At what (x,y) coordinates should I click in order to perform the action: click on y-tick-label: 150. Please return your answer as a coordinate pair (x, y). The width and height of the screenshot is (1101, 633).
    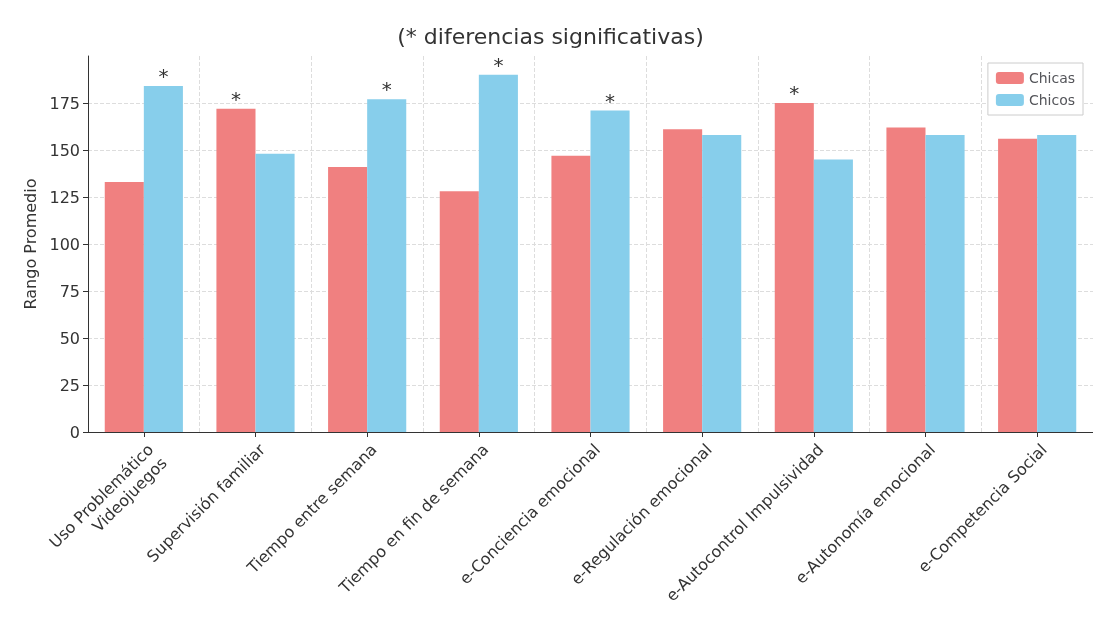
    Looking at the image, I should click on (64, 150).